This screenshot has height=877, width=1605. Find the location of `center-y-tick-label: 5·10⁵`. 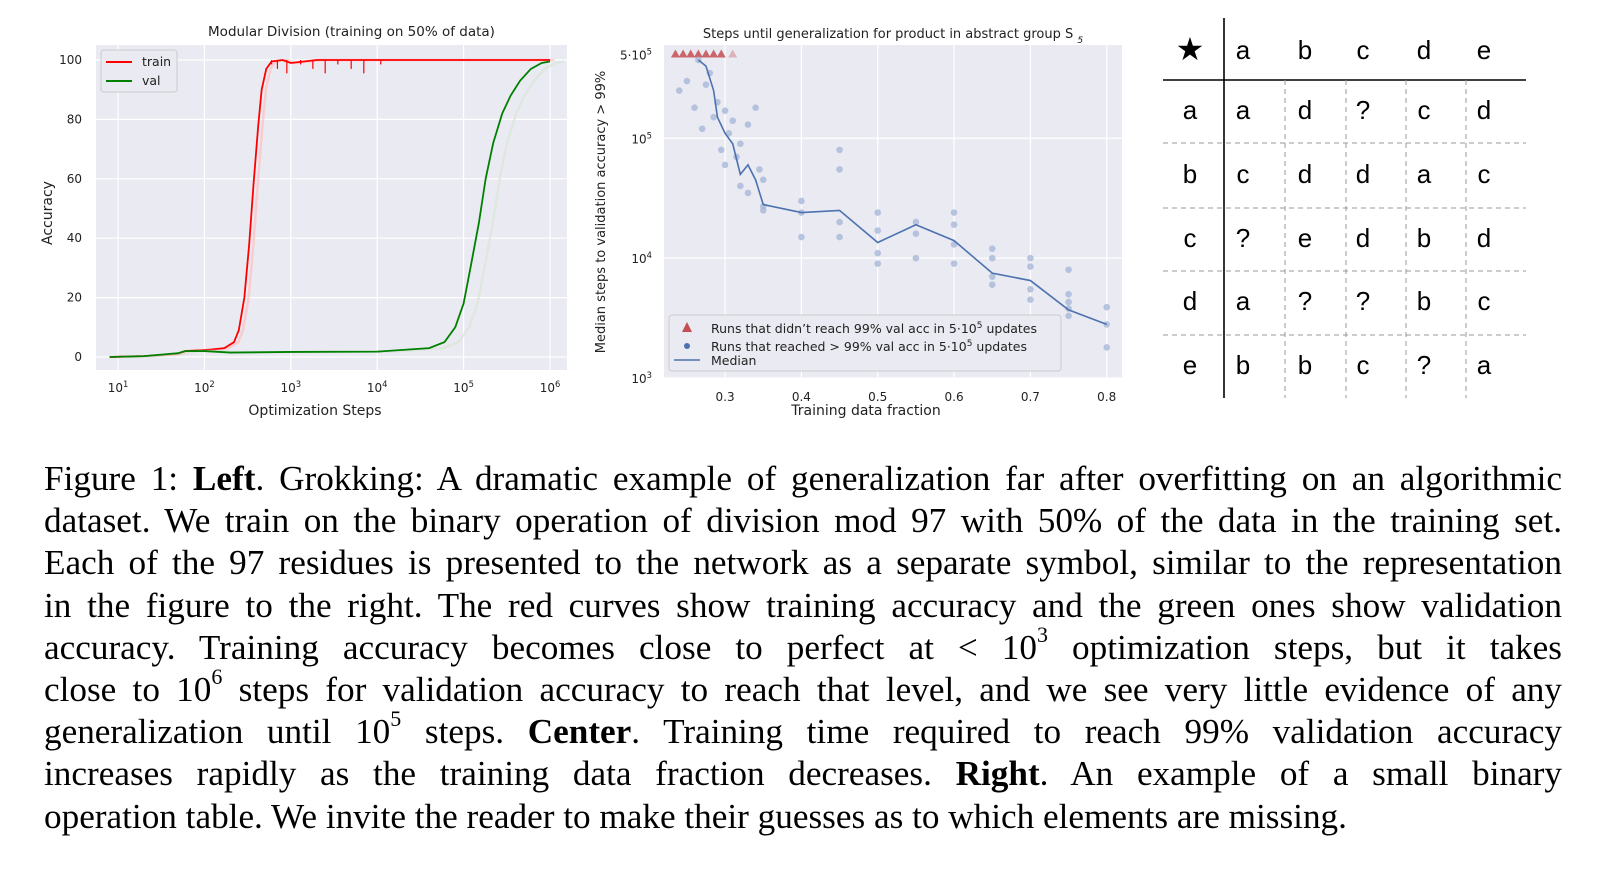

center-y-tick-label: 5·10⁵ is located at coordinates (636, 54).